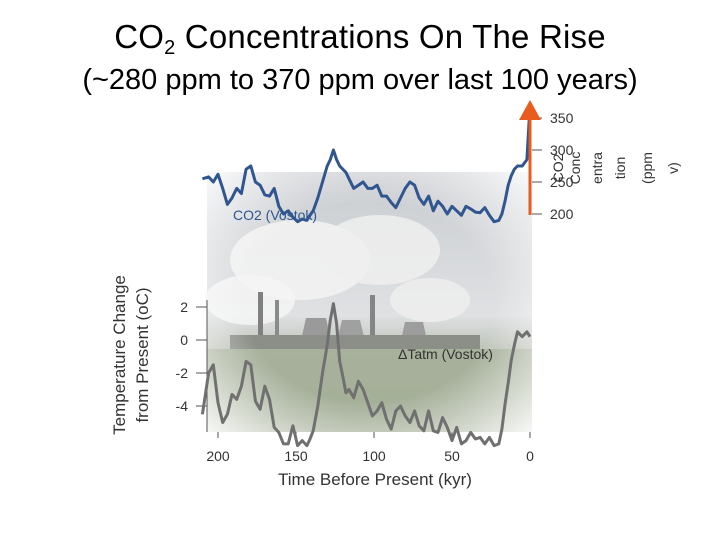 The width and height of the screenshot is (720, 540). Describe the element at coordinates (673, 168) in the screenshot. I see `co2-axis-label-line: v)` at that location.